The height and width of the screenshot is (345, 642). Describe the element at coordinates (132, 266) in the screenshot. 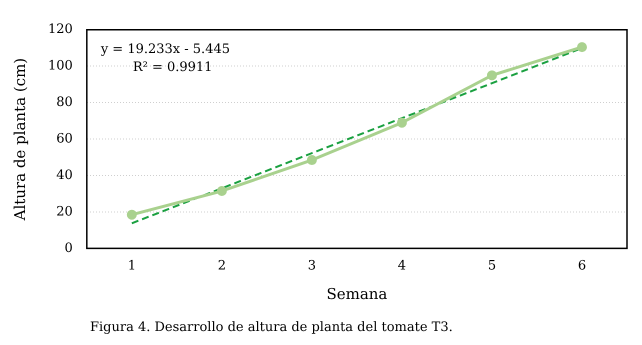

I see `x-tick-label: 1` at that location.